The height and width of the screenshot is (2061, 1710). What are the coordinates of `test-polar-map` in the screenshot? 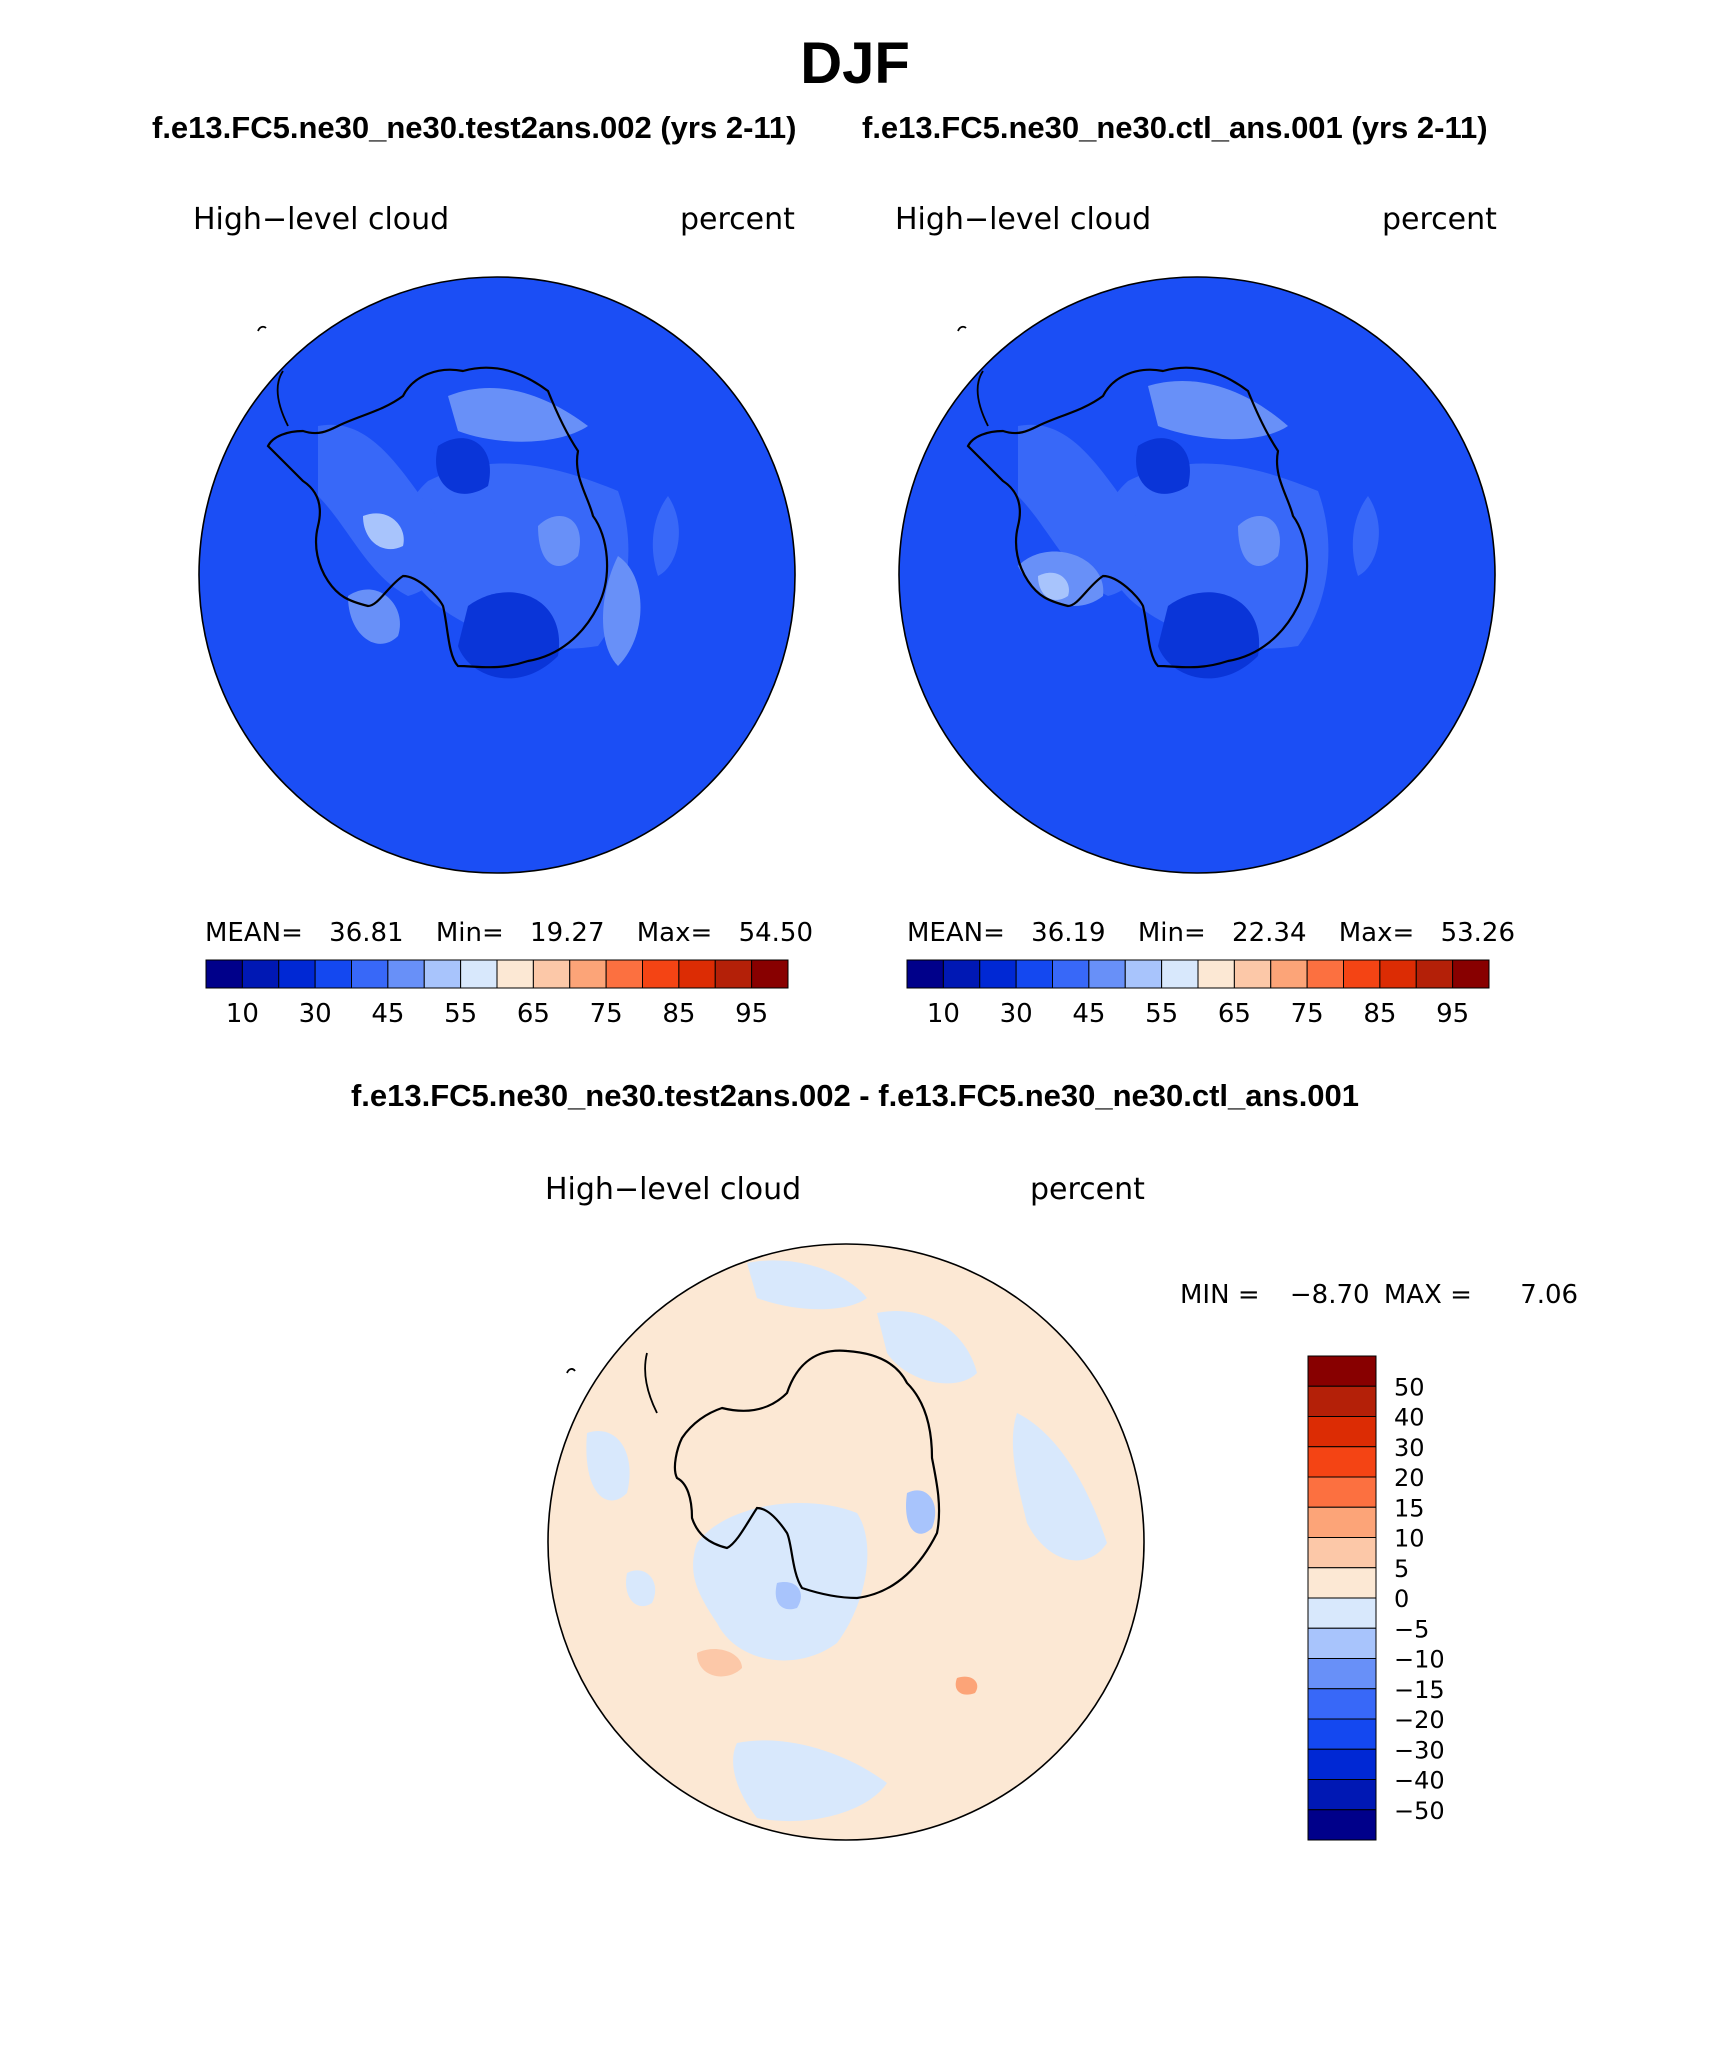 It's located at (497, 575).